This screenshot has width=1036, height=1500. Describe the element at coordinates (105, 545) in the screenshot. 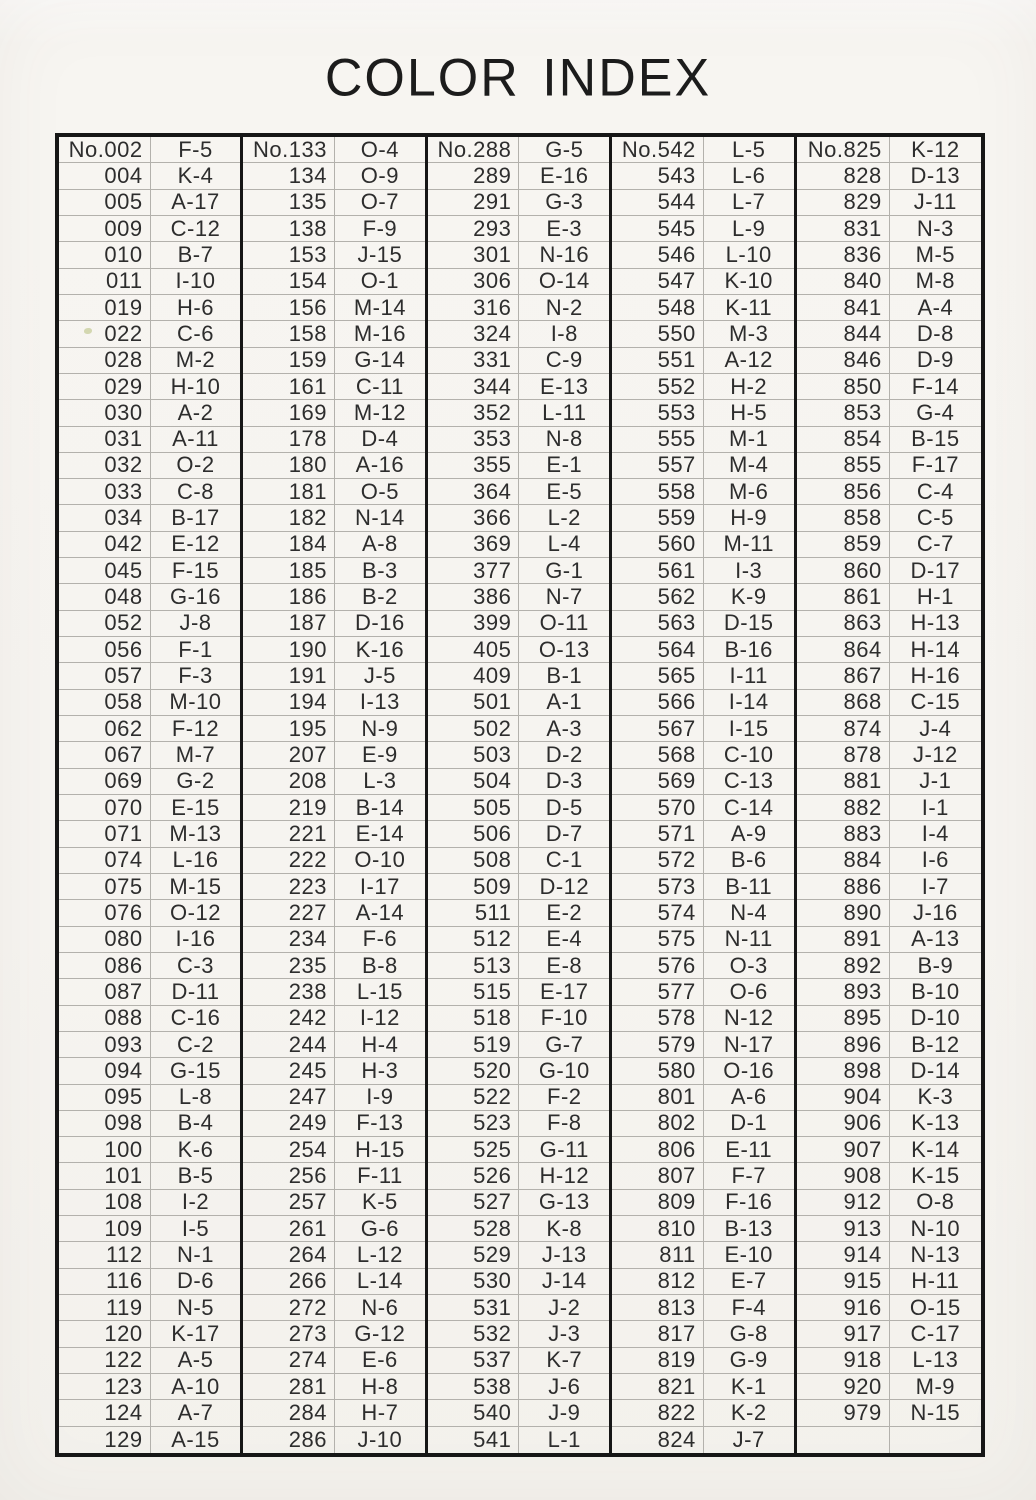

I see `color-number-cell: 042` at that location.